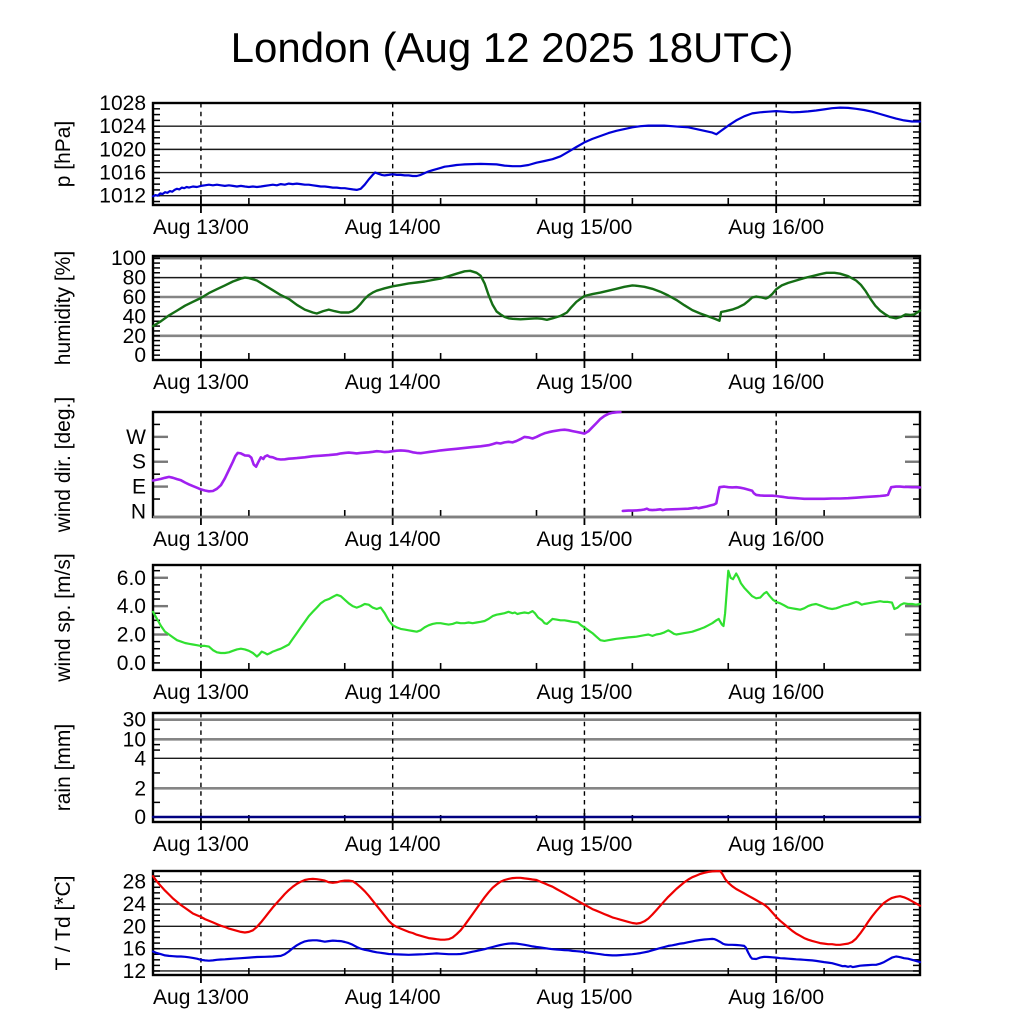 The image size is (1024, 1024). Describe the element at coordinates (536, 953) in the screenshot. I see `series-dew-point-Td` at that location.